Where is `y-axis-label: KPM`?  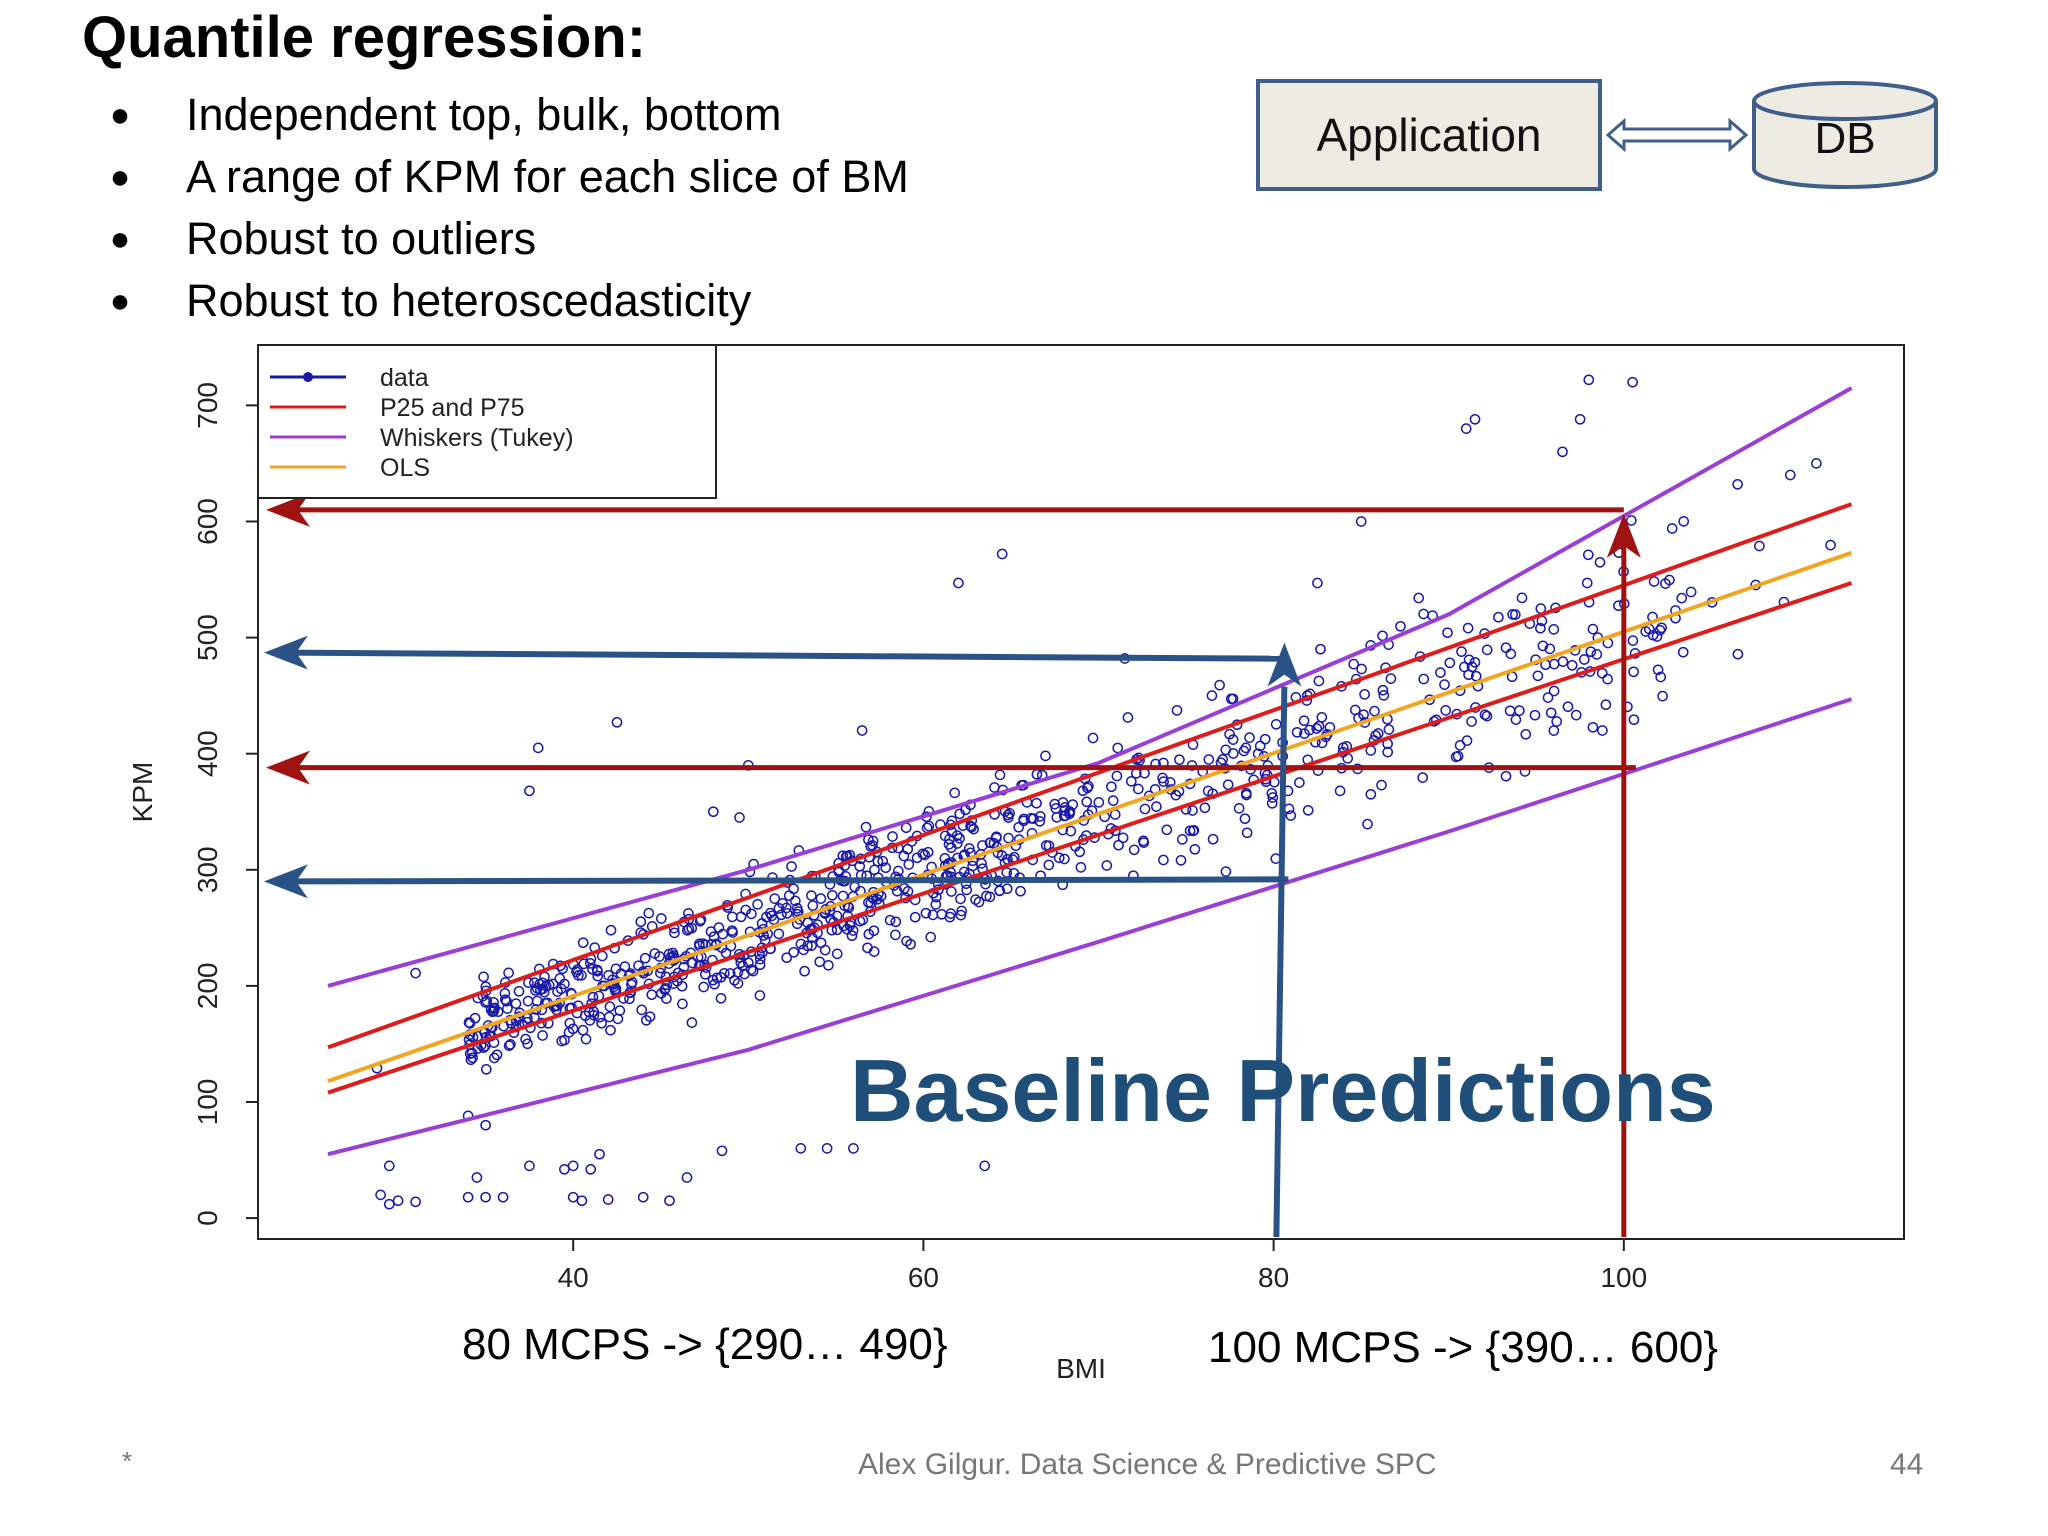
y-axis-label: KPM is located at coordinates (142, 792).